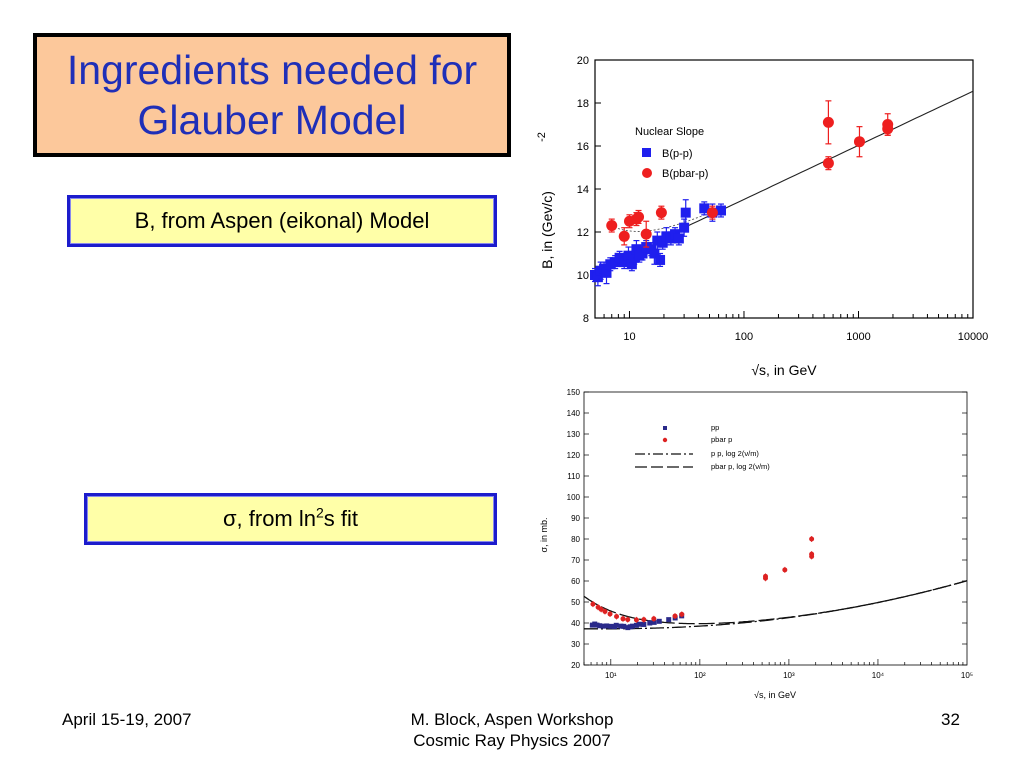 This screenshot has height=768, width=1024. Describe the element at coordinates (967, 675) in the screenshot. I see `chart2-x-tick-label: 10⁵` at that location.